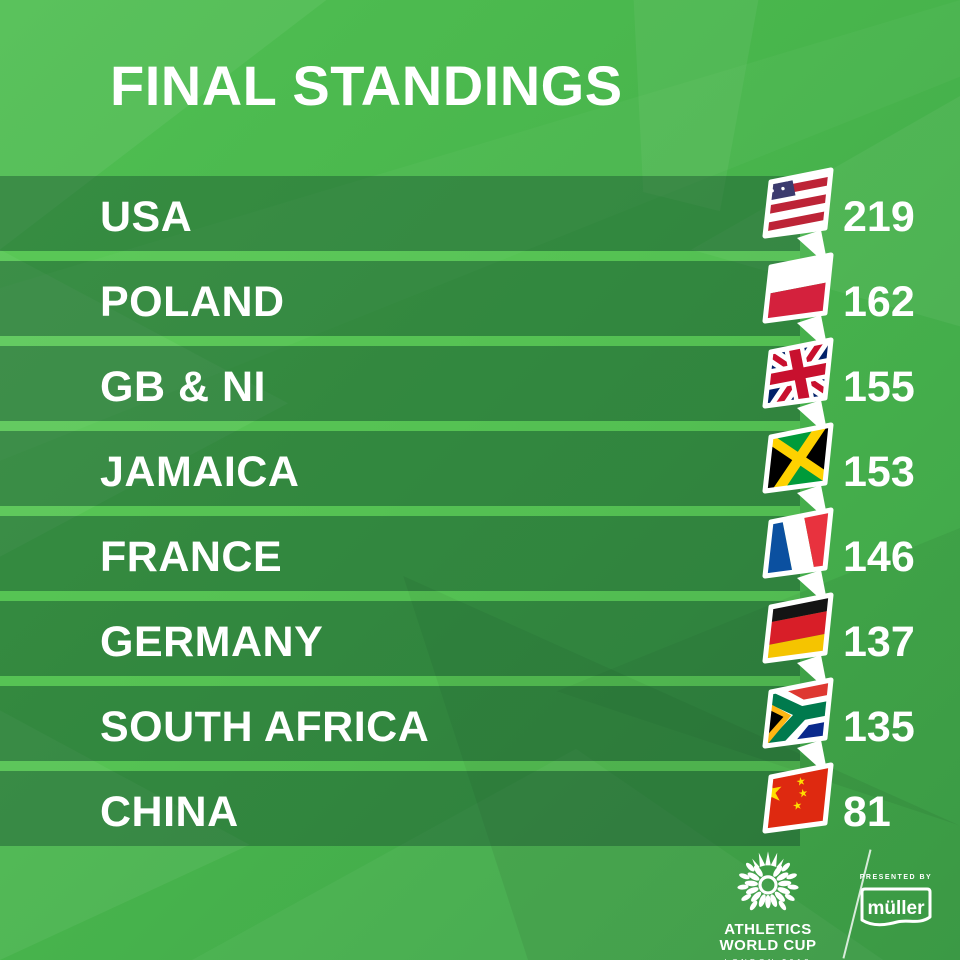 This screenshot has width=960, height=960. I want to click on standings-row-germany: GERMANY 137, so click(480, 641).